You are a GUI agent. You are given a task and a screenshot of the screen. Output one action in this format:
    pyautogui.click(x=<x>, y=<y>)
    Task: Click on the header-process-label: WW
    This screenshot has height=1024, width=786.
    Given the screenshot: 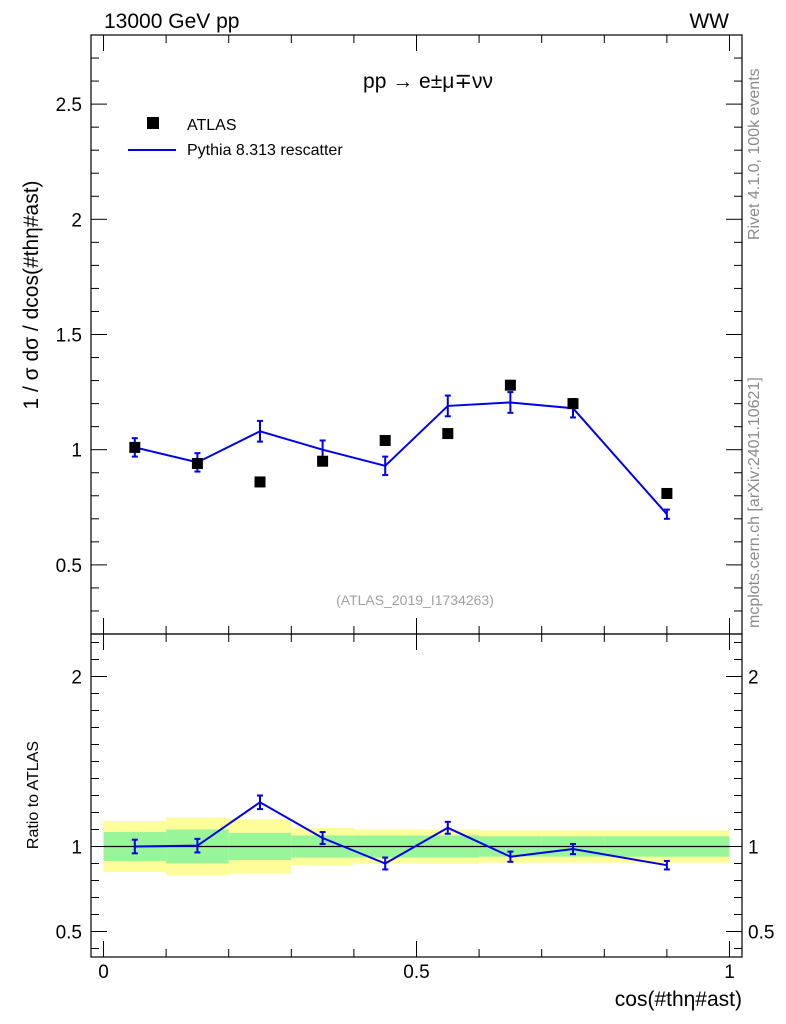 What is the action you would take?
    pyautogui.click(x=709, y=21)
    